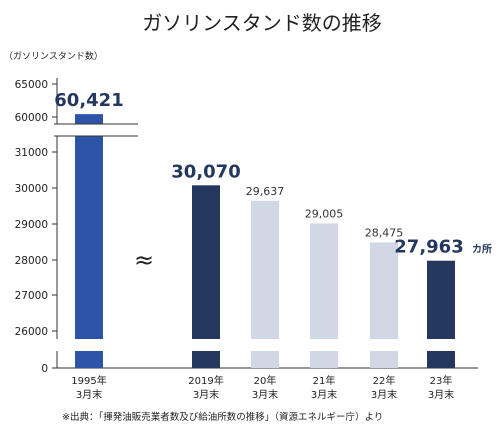  Describe the element at coordinates (428, 247) in the screenshot. I see `value-label: 27,963` at that location.